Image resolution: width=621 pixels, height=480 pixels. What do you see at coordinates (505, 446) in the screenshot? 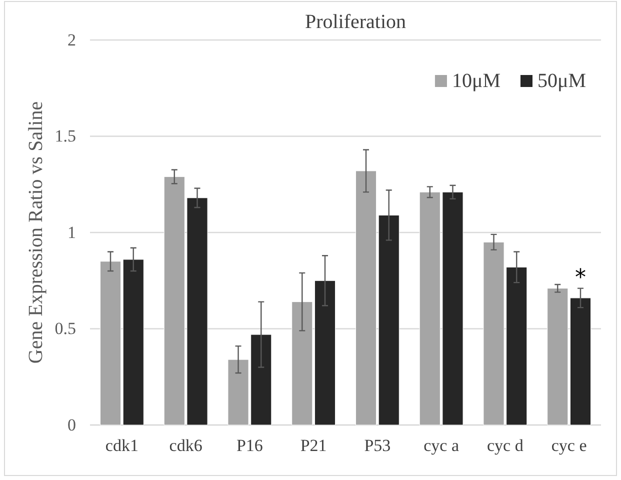
I see `x-tick-label: cyc d` at bounding box center [505, 446].